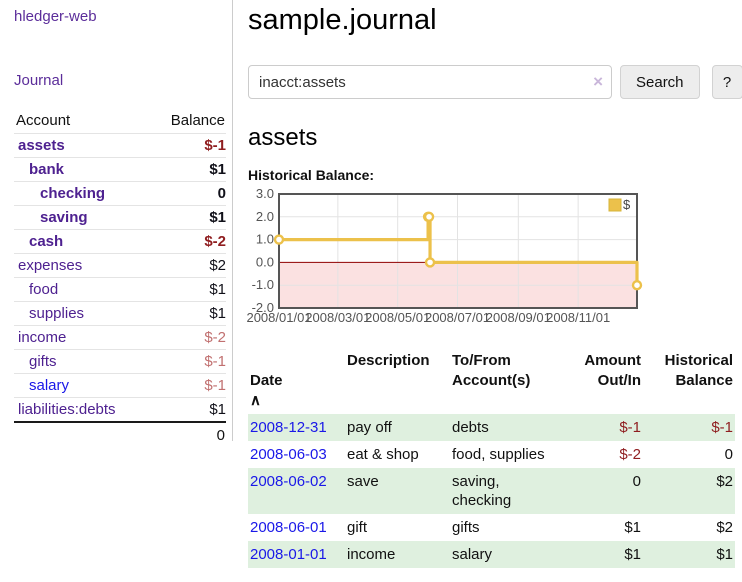 The image size is (742, 582). What do you see at coordinates (44, 289) in the screenshot?
I see `account-link-food: food` at bounding box center [44, 289].